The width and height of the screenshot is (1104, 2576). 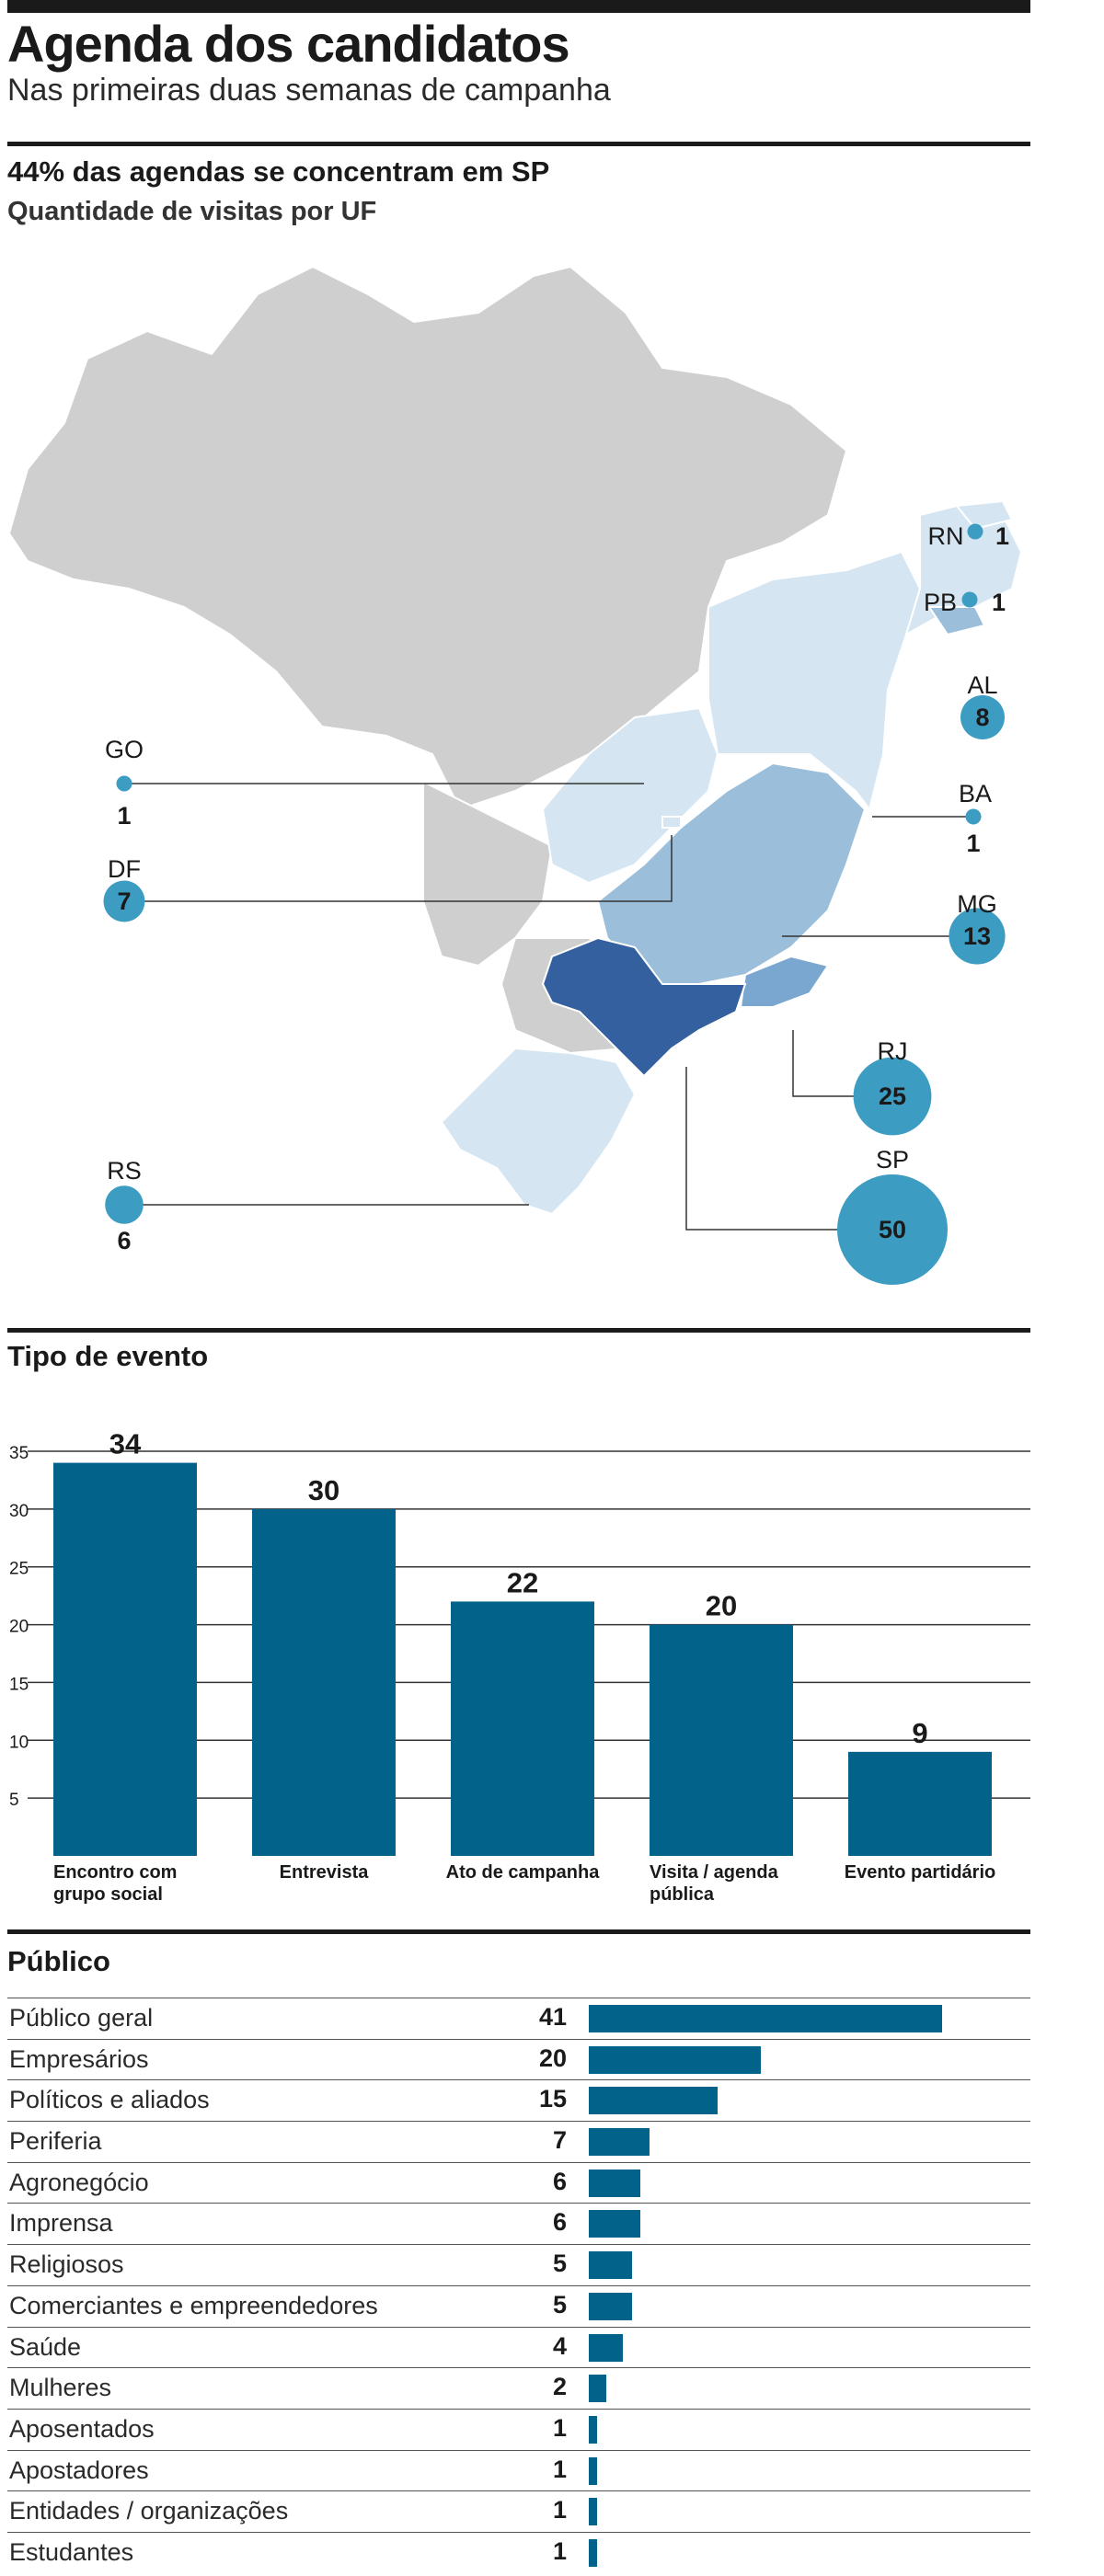 What do you see at coordinates (518, 2142) in the screenshot?
I see `public-row: Periferia 7` at bounding box center [518, 2142].